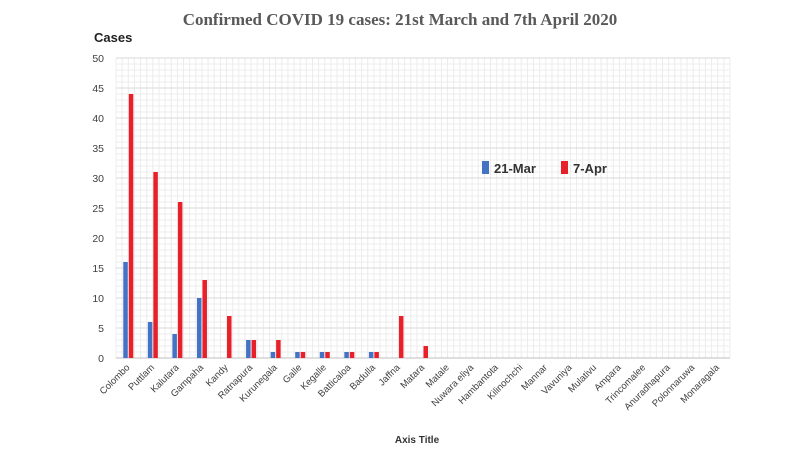 The height and width of the screenshot is (450, 800). I want to click on legend-swatch-7-apr, so click(564, 167).